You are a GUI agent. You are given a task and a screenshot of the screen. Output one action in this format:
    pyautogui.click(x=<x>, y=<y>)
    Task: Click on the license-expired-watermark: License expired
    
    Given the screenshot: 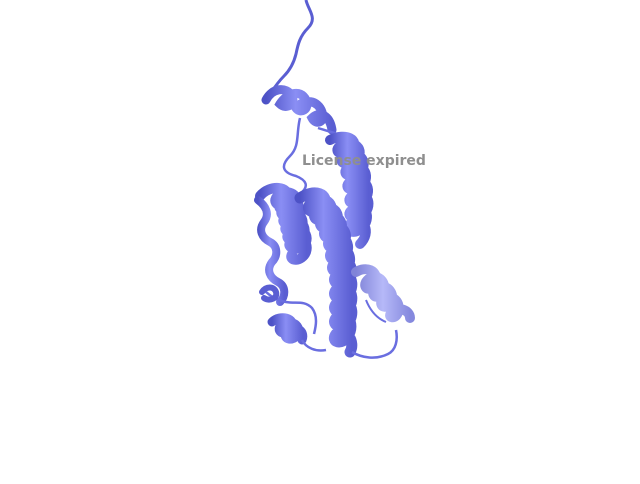 What is the action you would take?
    pyautogui.click(x=364, y=161)
    